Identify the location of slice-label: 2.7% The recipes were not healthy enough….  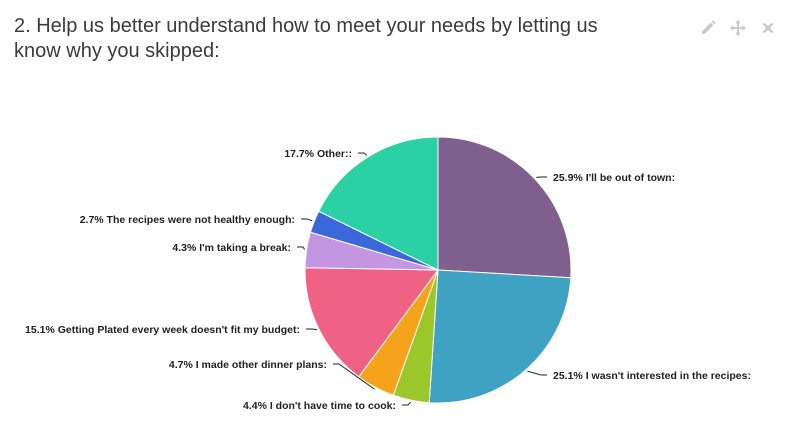
(187, 220).